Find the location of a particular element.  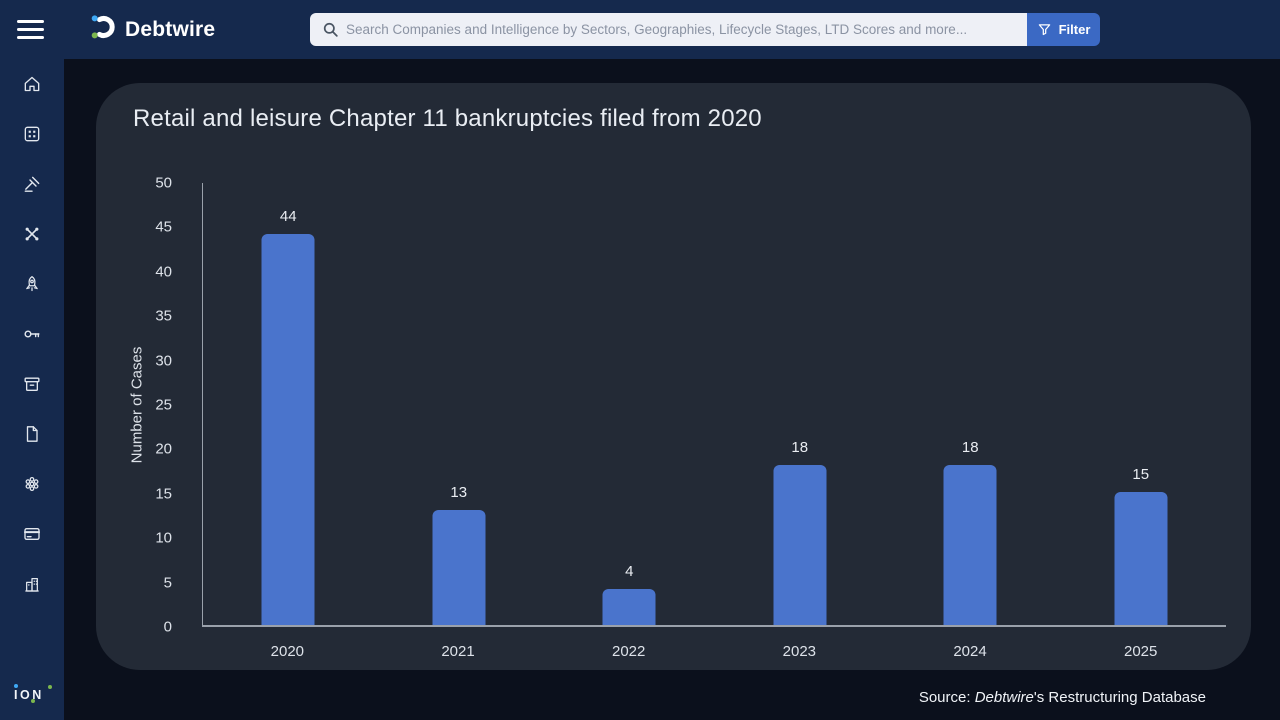

x-tick-label: 2022 is located at coordinates (628, 651).